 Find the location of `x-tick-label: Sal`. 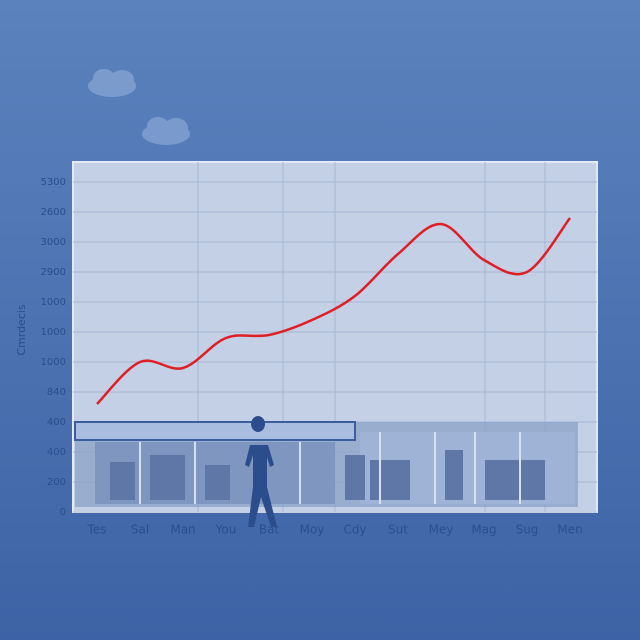

x-tick-label: Sal is located at coordinates (140, 530).